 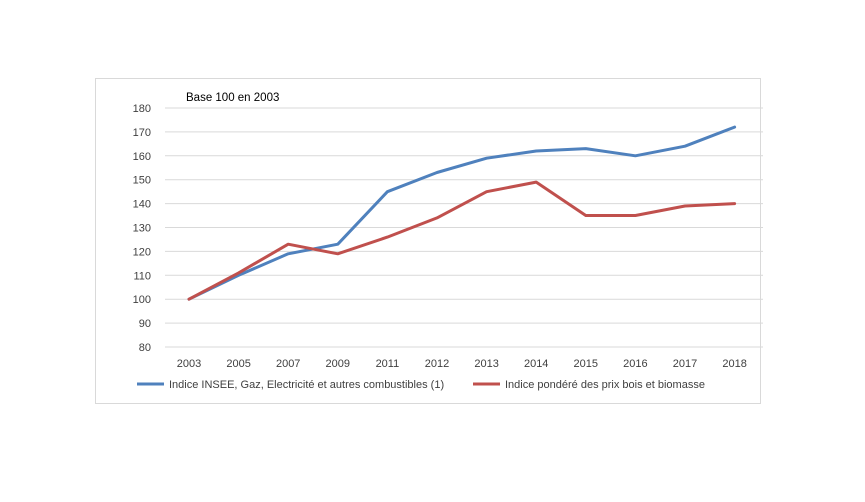 I want to click on x-tick-label-2007: 2007, so click(x=288, y=364).